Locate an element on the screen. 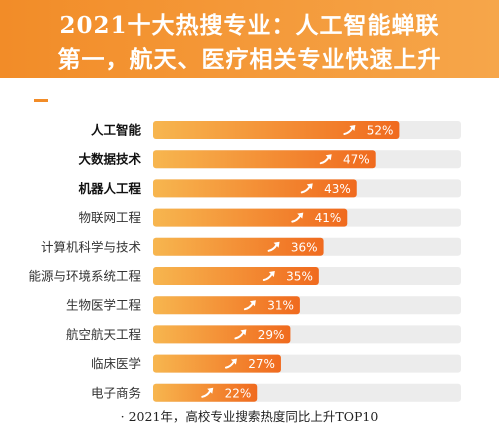 The height and width of the screenshot is (433, 499). chart-title-line-1: 2021十大热搜专业：人工智能蝉联 is located at coordinates (249, 25).